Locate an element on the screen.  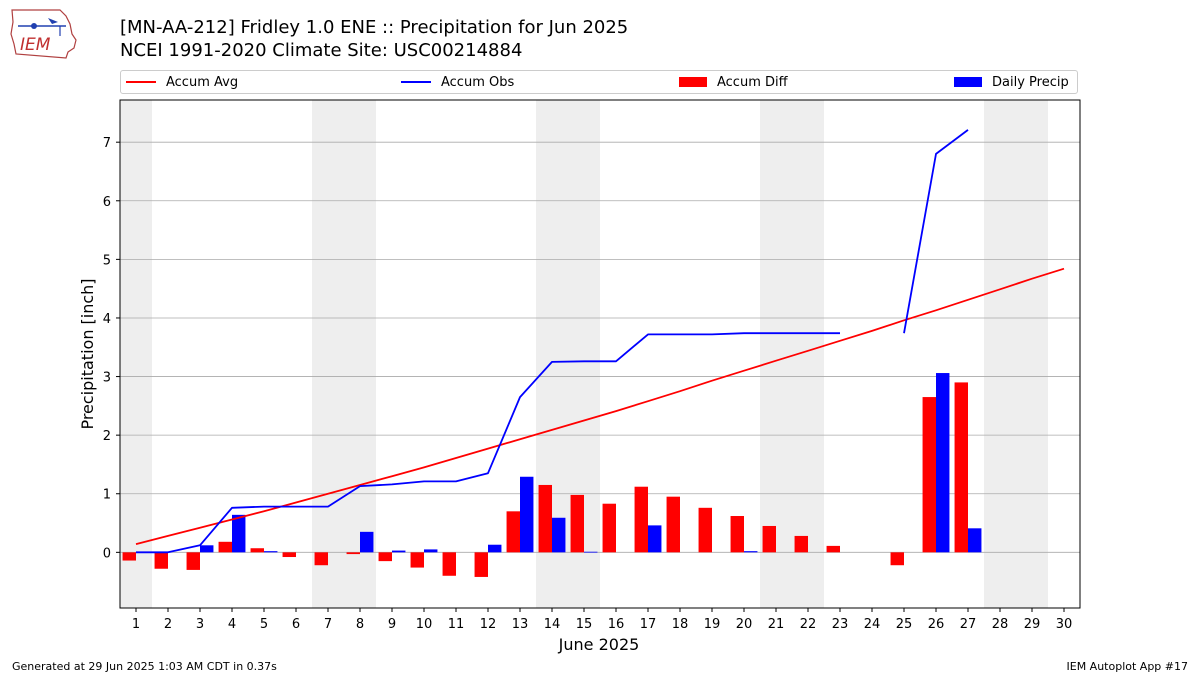
x-tick-label-9: 9 is located at coordinates (392, 624).